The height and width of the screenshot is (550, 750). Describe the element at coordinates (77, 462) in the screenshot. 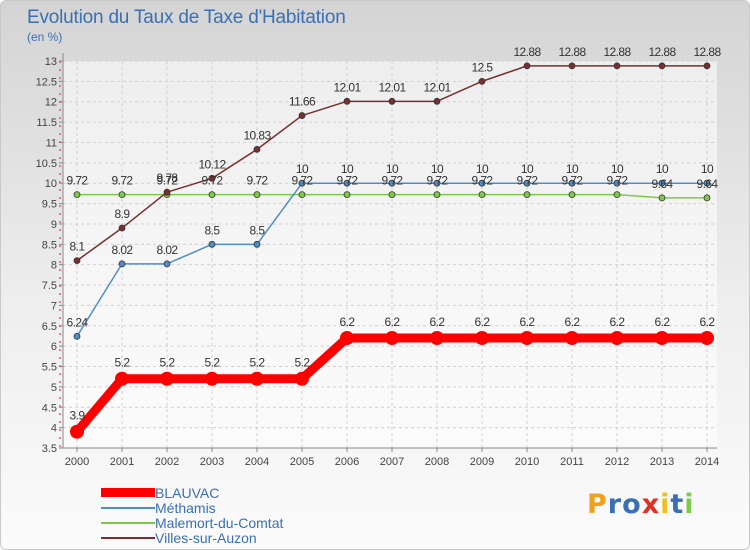

I see `x-tick-label: 2000` at that location.